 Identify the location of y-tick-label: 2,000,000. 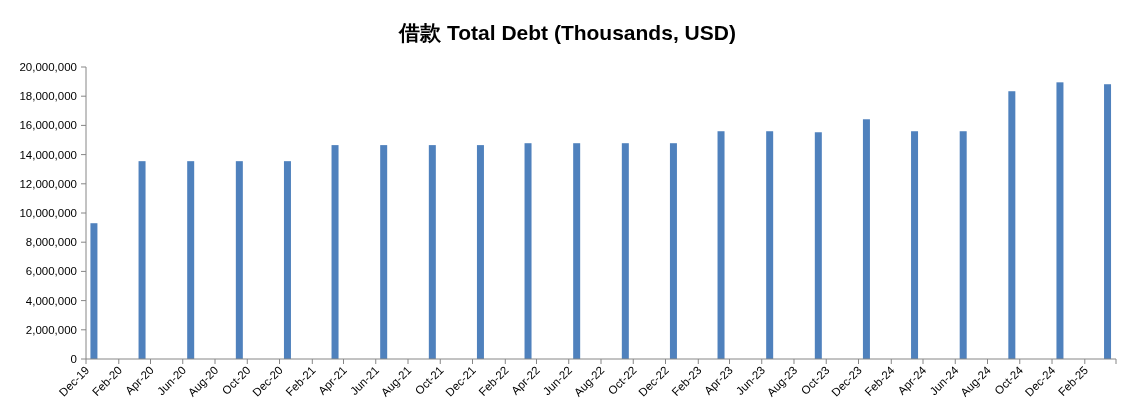
(51, 329).